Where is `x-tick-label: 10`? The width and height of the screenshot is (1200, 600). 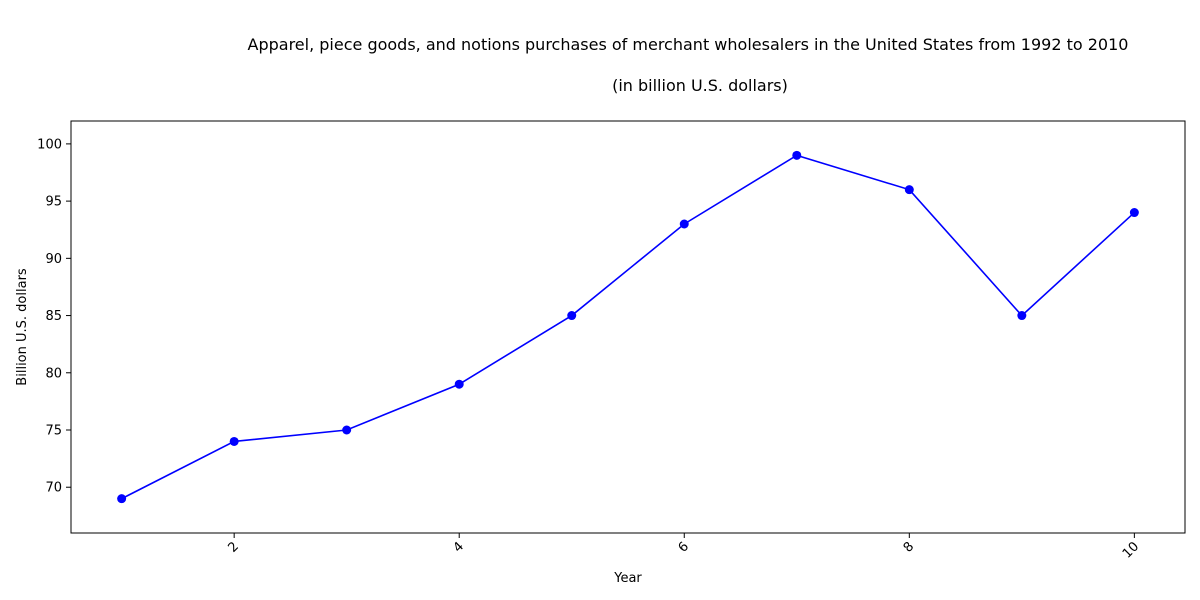
x-tick-label: 10 is located at coordinates (1131, 550).